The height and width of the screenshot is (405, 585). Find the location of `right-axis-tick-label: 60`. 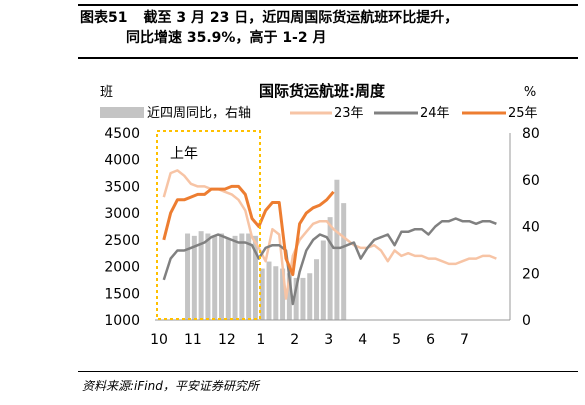

right-axis-tick-label: 60 is located at coordinates (531, 181).